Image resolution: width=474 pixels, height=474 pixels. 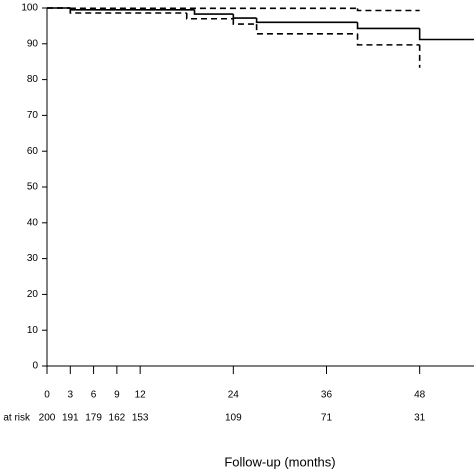 I want to click on at-risk-count: 191, so click(x=70, y=418).